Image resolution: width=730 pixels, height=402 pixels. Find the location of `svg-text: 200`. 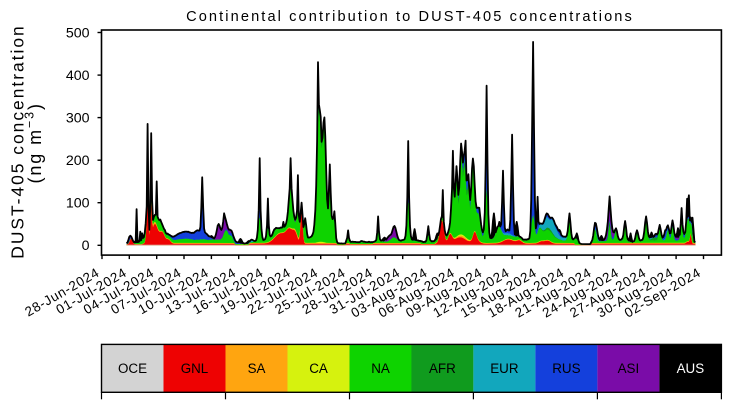

svg-text: 200 is located at coordinates (78, 161).